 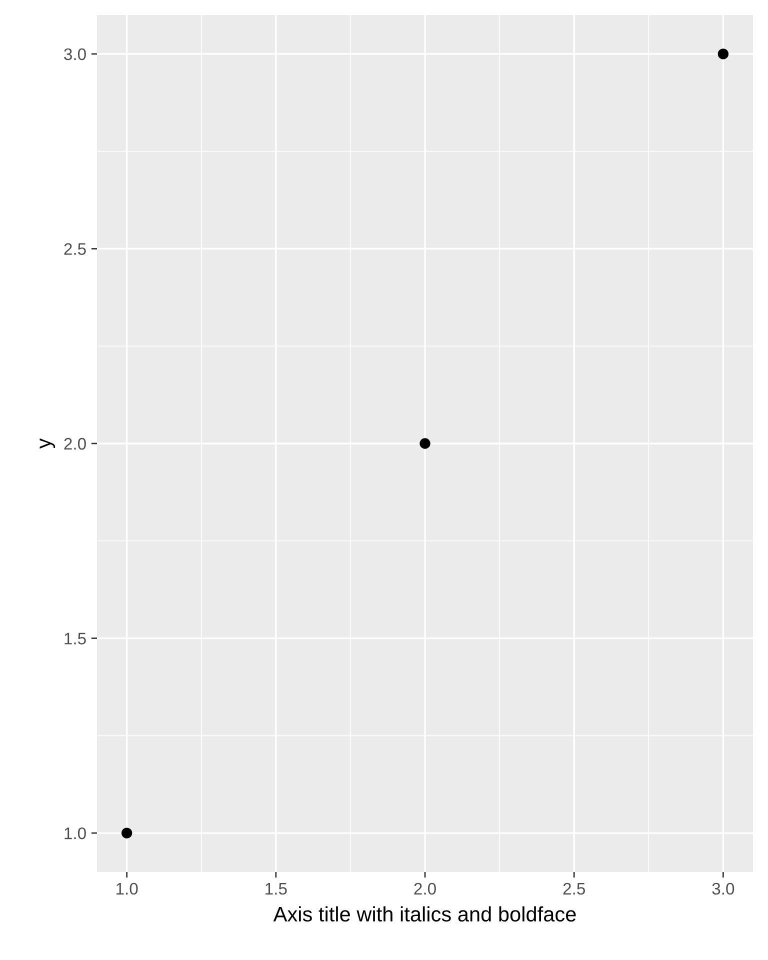 What do you see at coordinates (75, 444) in the screenshot?
I see `y-tick-label: 2.0` at bounding box center [75, 444].